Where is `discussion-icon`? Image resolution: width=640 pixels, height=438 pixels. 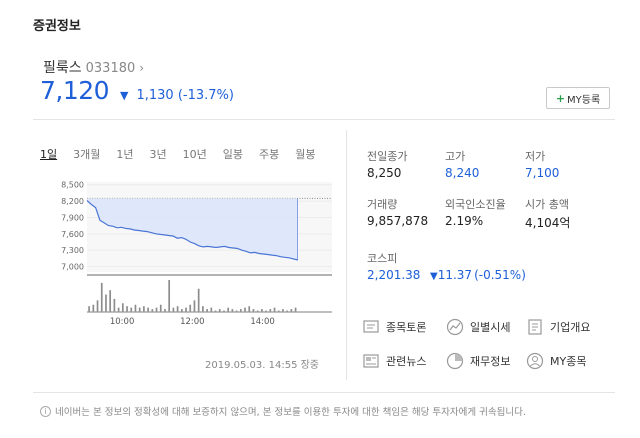 discussion-icon is located at coordinates (371, 327).